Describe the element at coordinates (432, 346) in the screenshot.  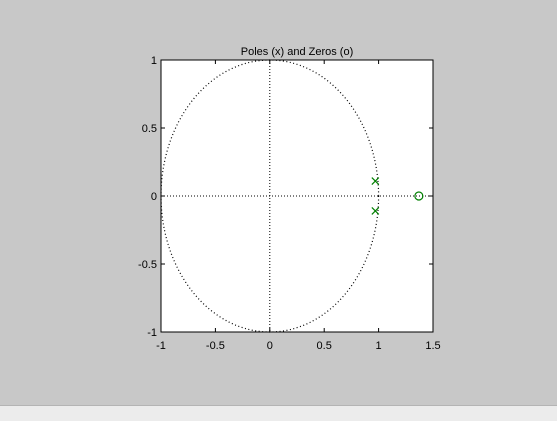
I see `x-tick-label: 1.5` at that location.